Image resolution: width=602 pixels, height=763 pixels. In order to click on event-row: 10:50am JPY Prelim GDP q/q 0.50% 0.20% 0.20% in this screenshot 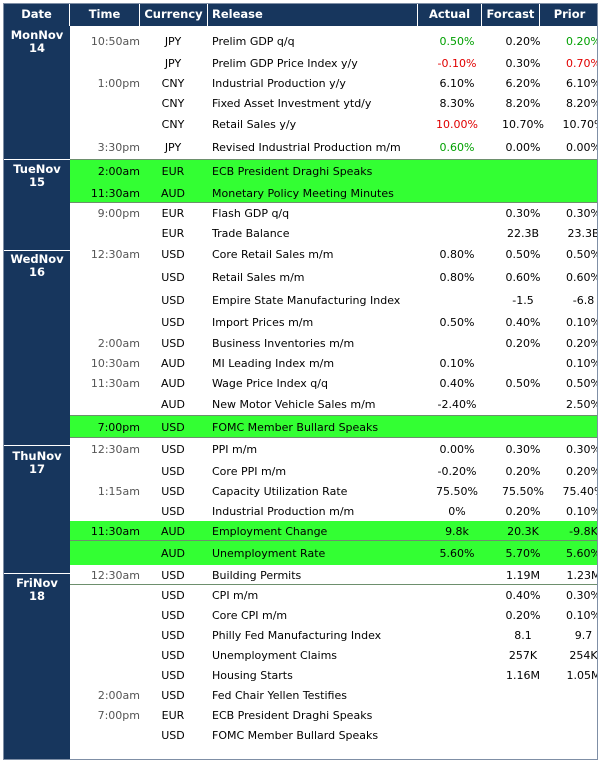, I will do `click(333, 41)`.